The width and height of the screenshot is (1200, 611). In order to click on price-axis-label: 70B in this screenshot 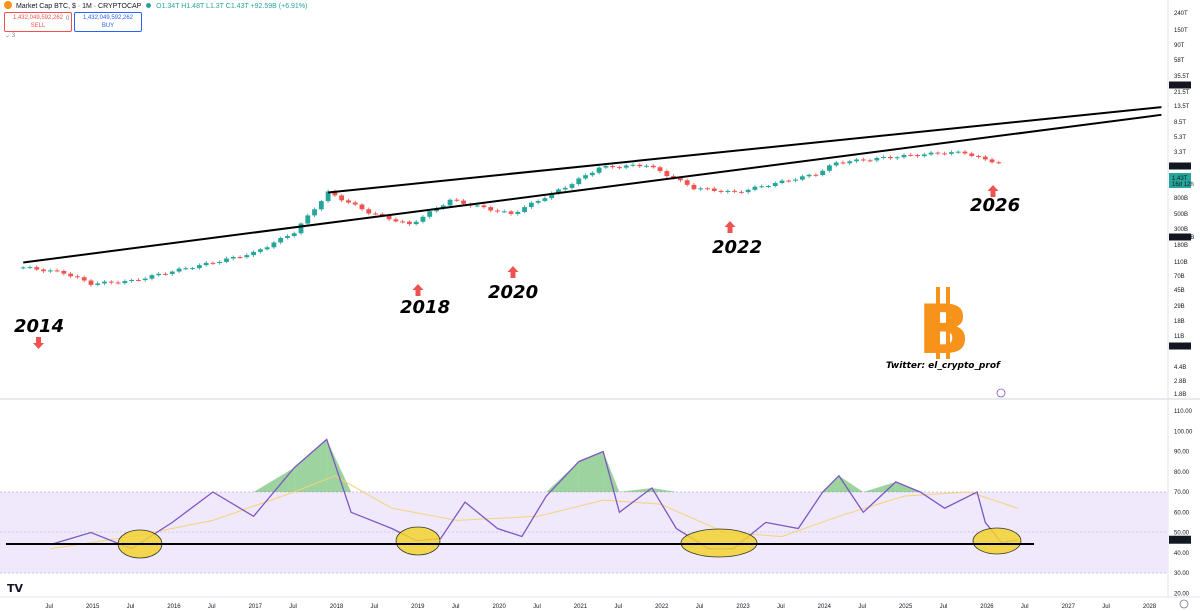, I will do `click(1179, 277)`.